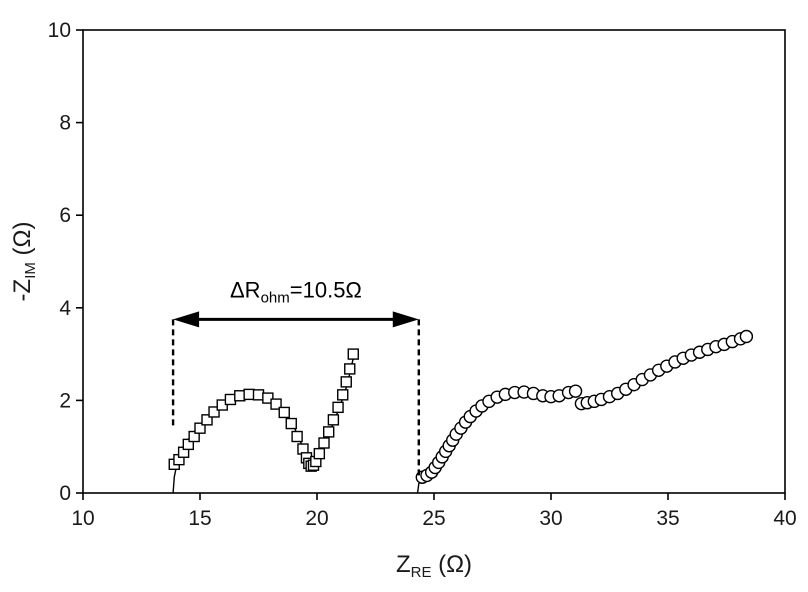  I want to click on y-axis-title: -ZIM (Ω), so click(24, 262).